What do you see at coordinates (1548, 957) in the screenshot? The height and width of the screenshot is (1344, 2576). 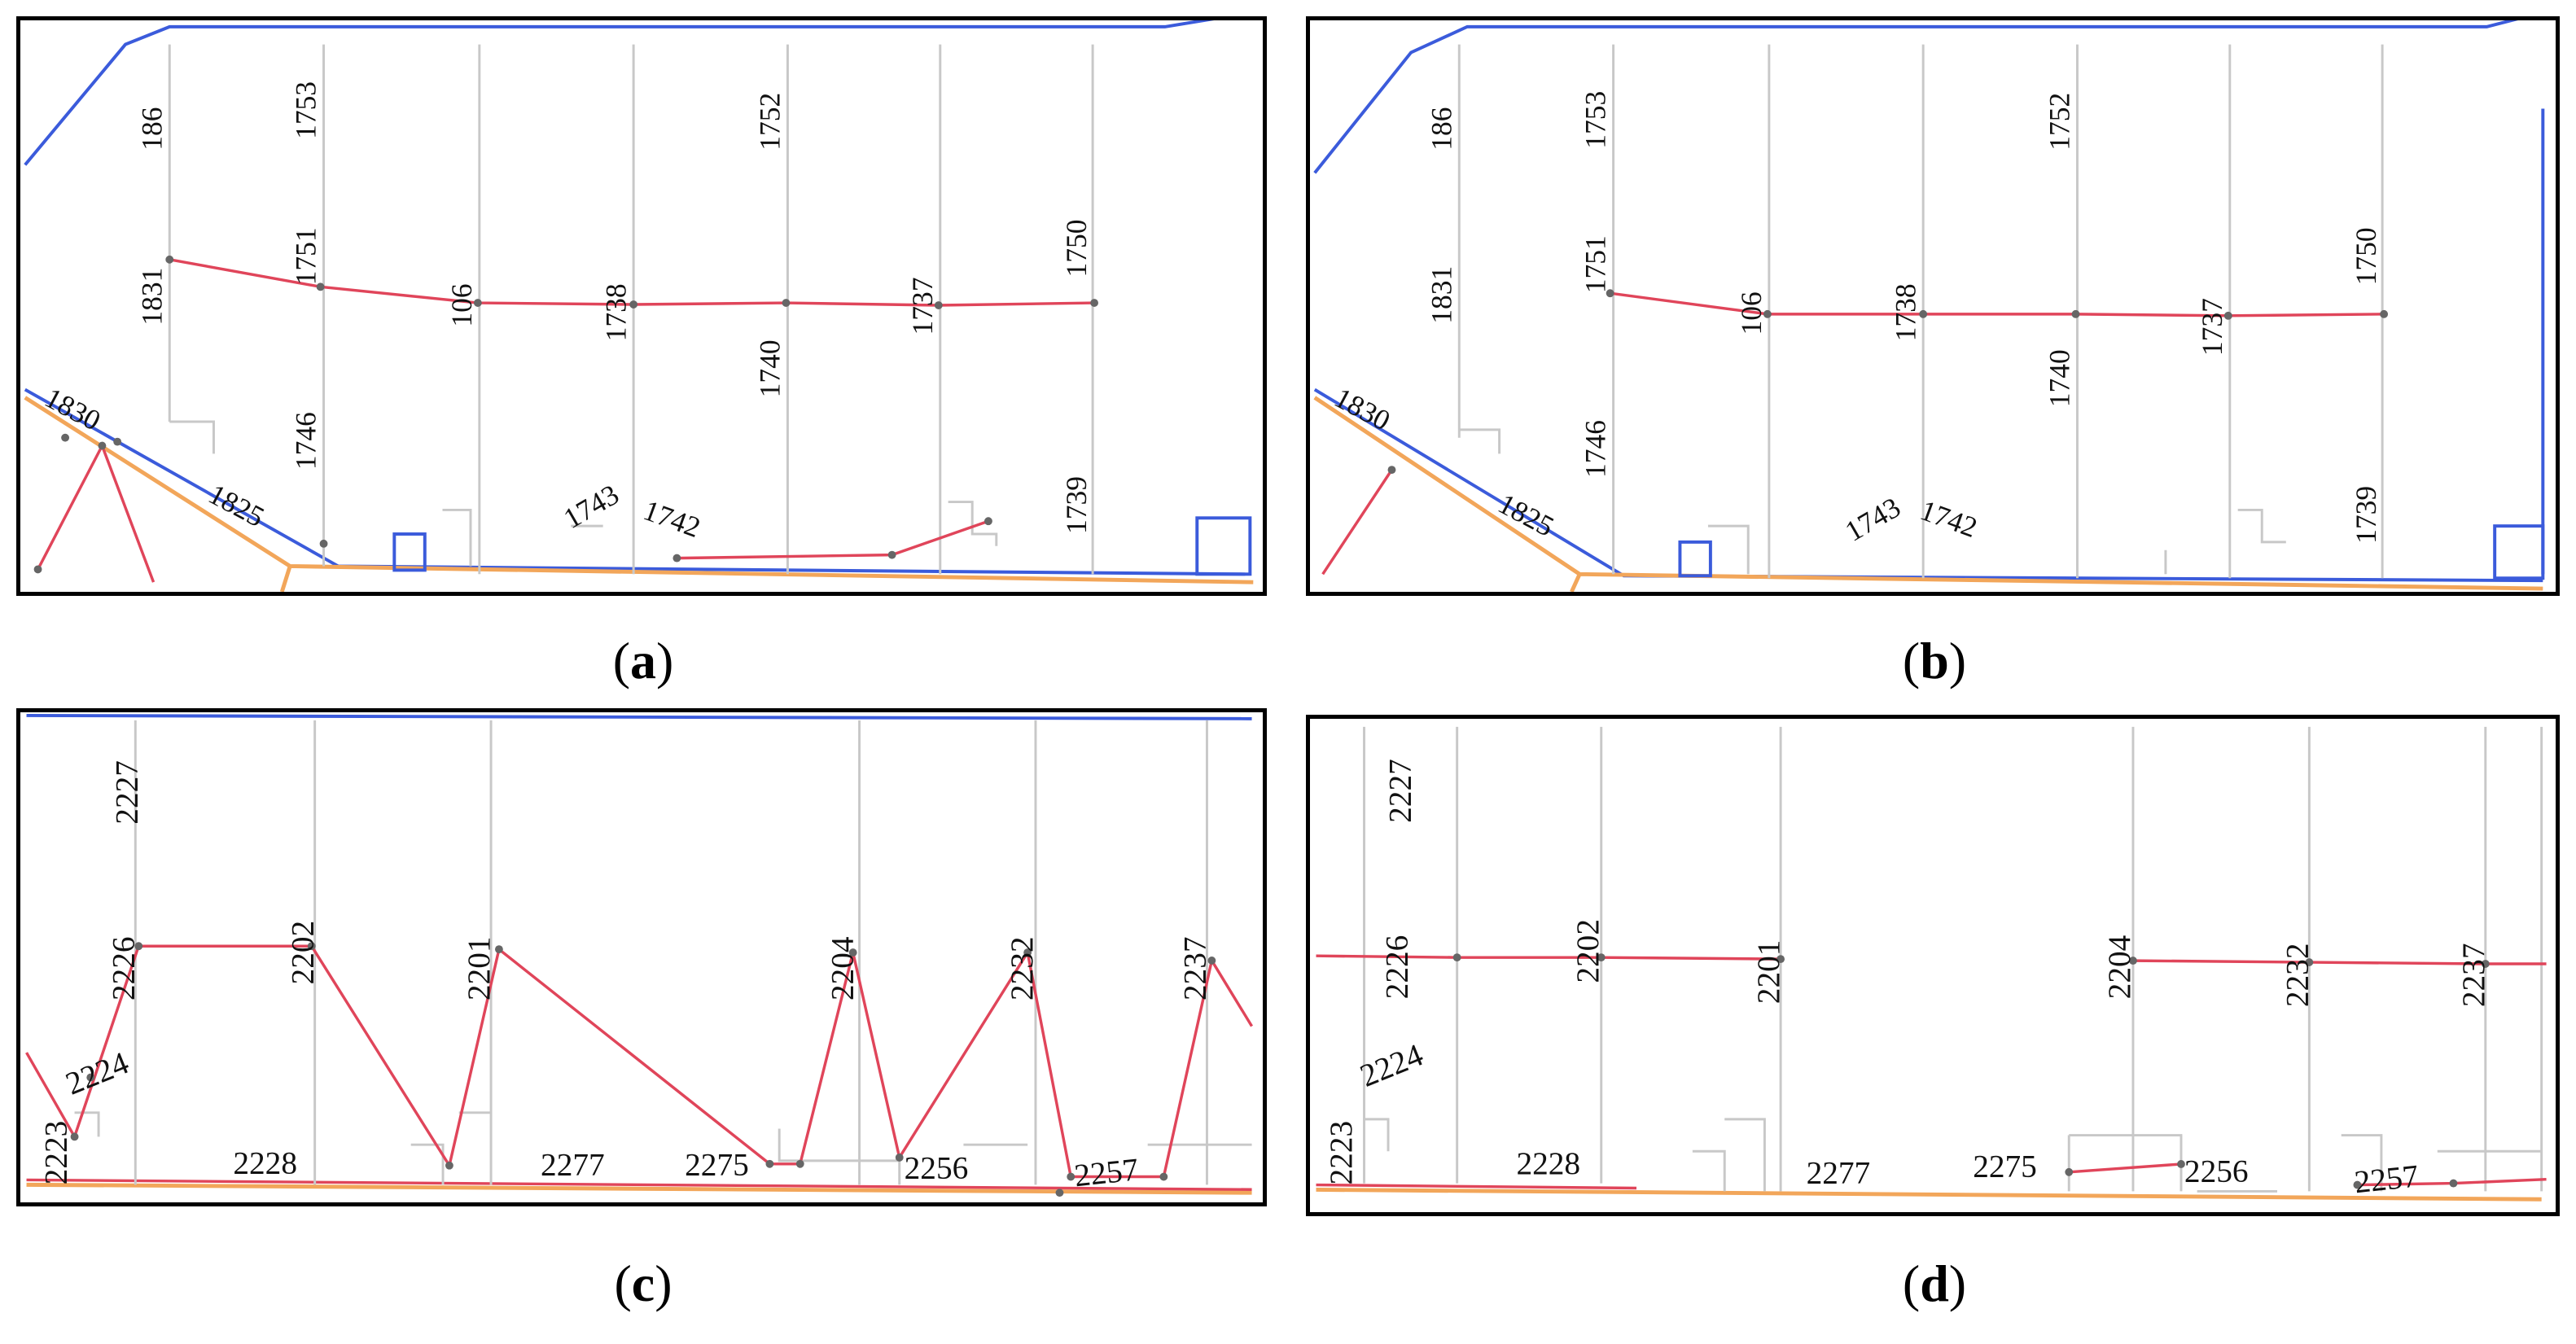 I see `route-upper` at bounding box center [1548, 957].